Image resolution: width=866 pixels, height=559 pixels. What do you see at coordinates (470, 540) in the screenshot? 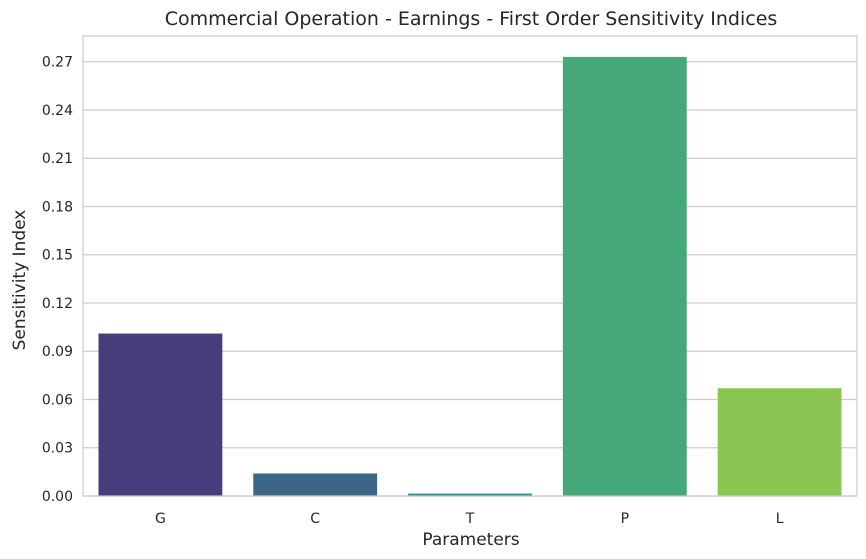
I see `x-axis-label: Parameters` at bounding box center [470, 540].